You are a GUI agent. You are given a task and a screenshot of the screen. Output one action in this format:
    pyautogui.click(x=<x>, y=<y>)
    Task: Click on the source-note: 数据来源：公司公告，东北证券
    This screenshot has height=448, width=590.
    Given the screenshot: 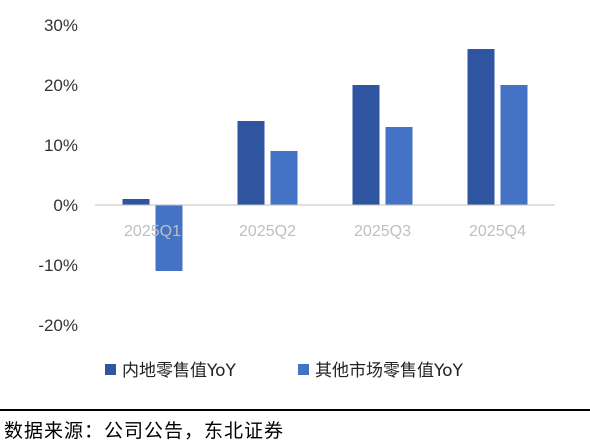 What is the action you would take?
    pyautogui.click(x=144, y=431)
    